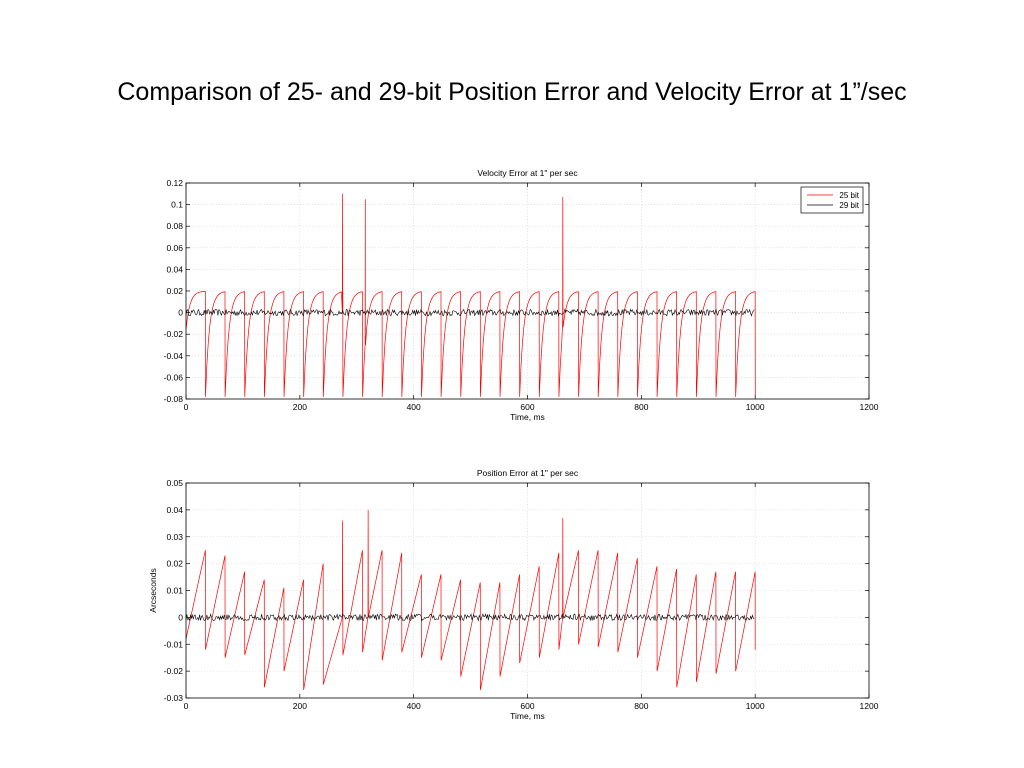 The width and height of the screenshot is (1024, 768). Describe the element at coordinates (174, 591) in the screenshot. I see `position-y-tick-label: 0.01` at that location.